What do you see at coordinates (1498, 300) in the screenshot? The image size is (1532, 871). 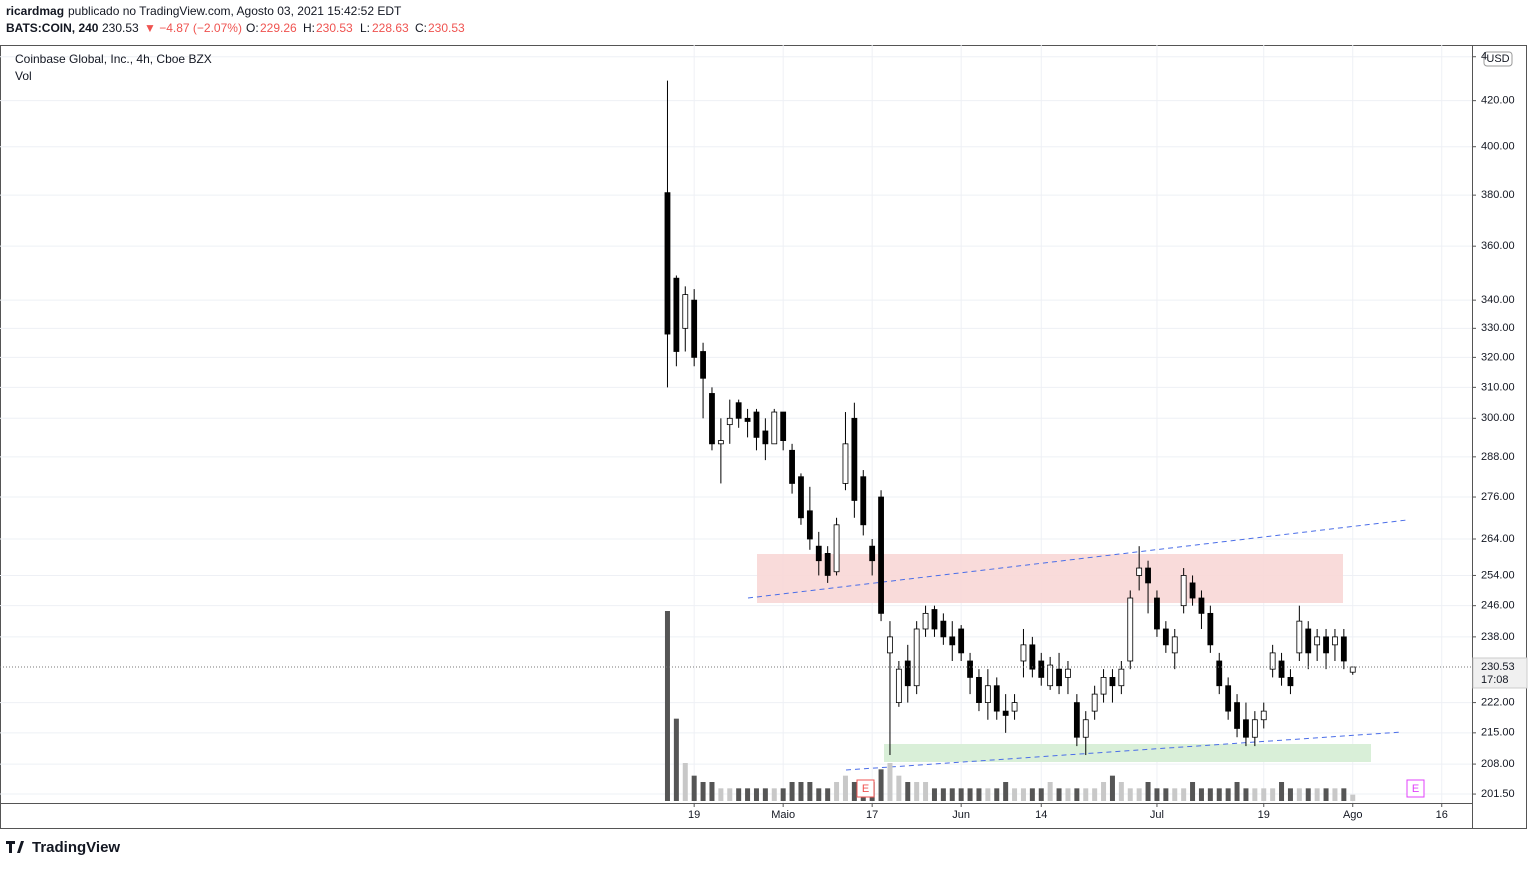 I see `y-tick-label: 340.00` at bounding box center [1498, 300].